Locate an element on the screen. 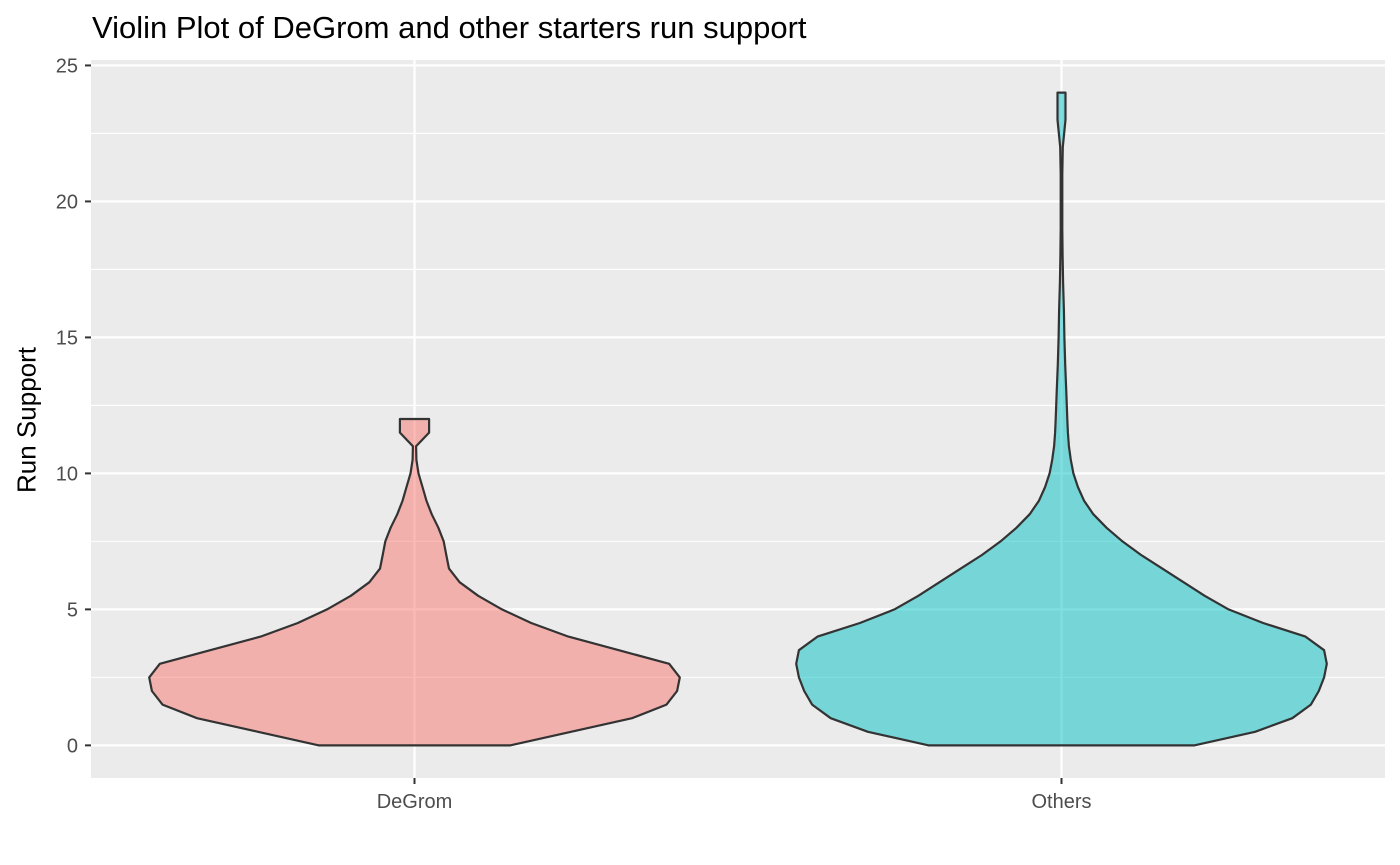 The image size is (1400, 865). y-tick-label: 0 is located at coordinates (72, 746).